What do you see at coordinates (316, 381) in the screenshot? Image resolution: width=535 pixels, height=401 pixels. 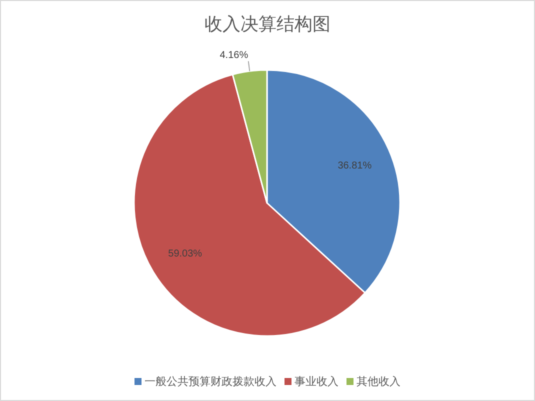 I see `legend-label: 事业收入` at bounding box center [316, 381].